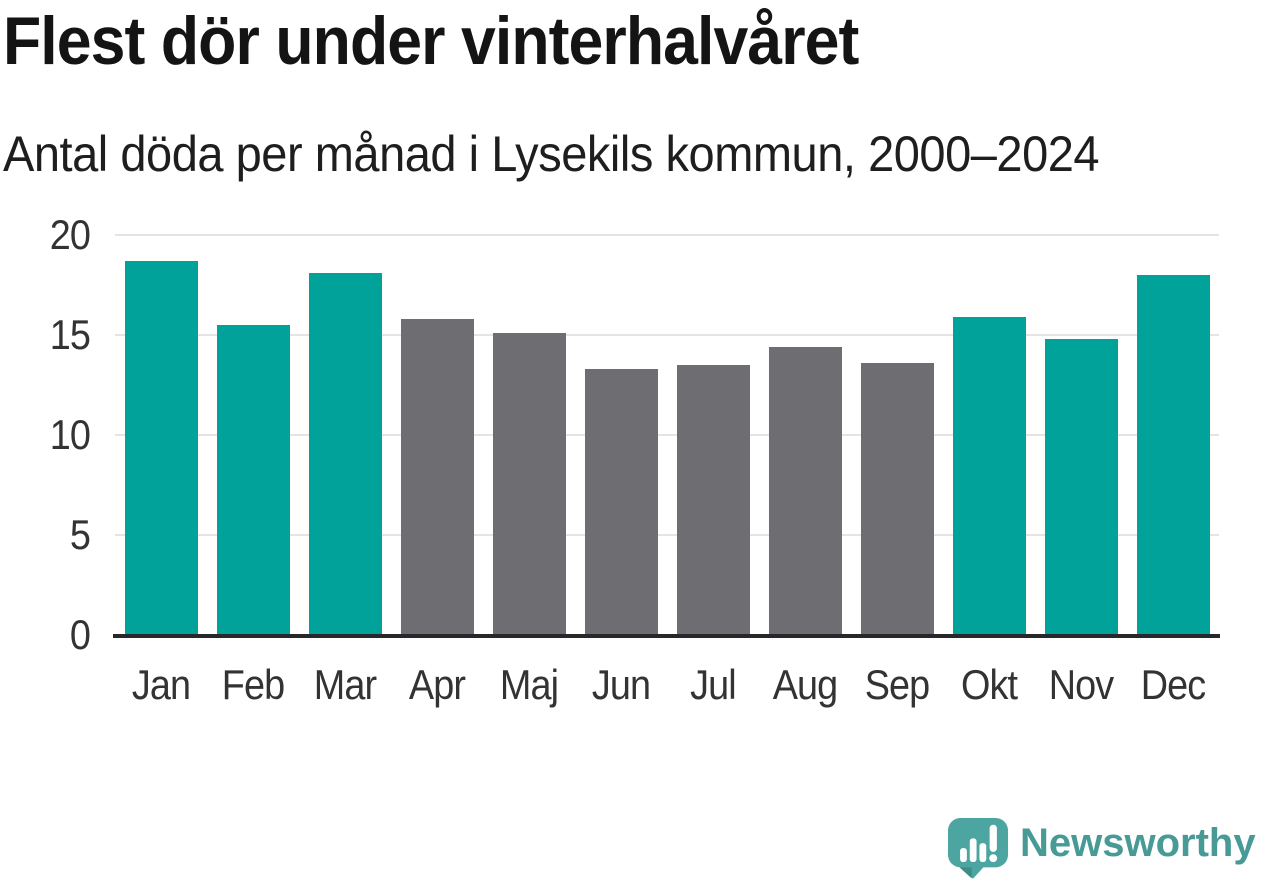  What do you see at coordinates (805, 491) in the screenshot?
I see `bar-aug` at bounding box center [805, 491].